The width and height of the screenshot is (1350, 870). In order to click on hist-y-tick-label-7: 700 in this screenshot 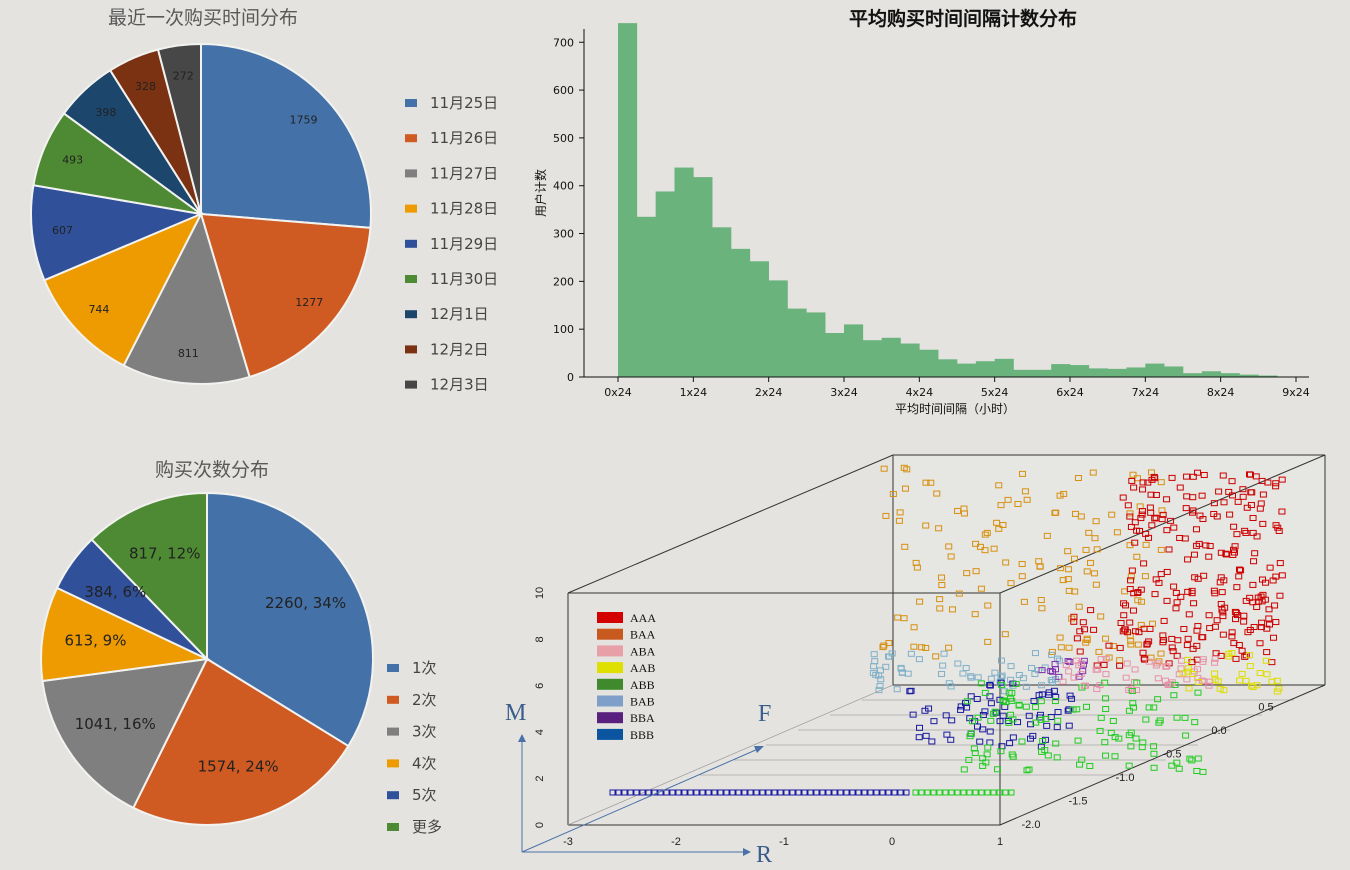, I will do `click(563, 42)`.